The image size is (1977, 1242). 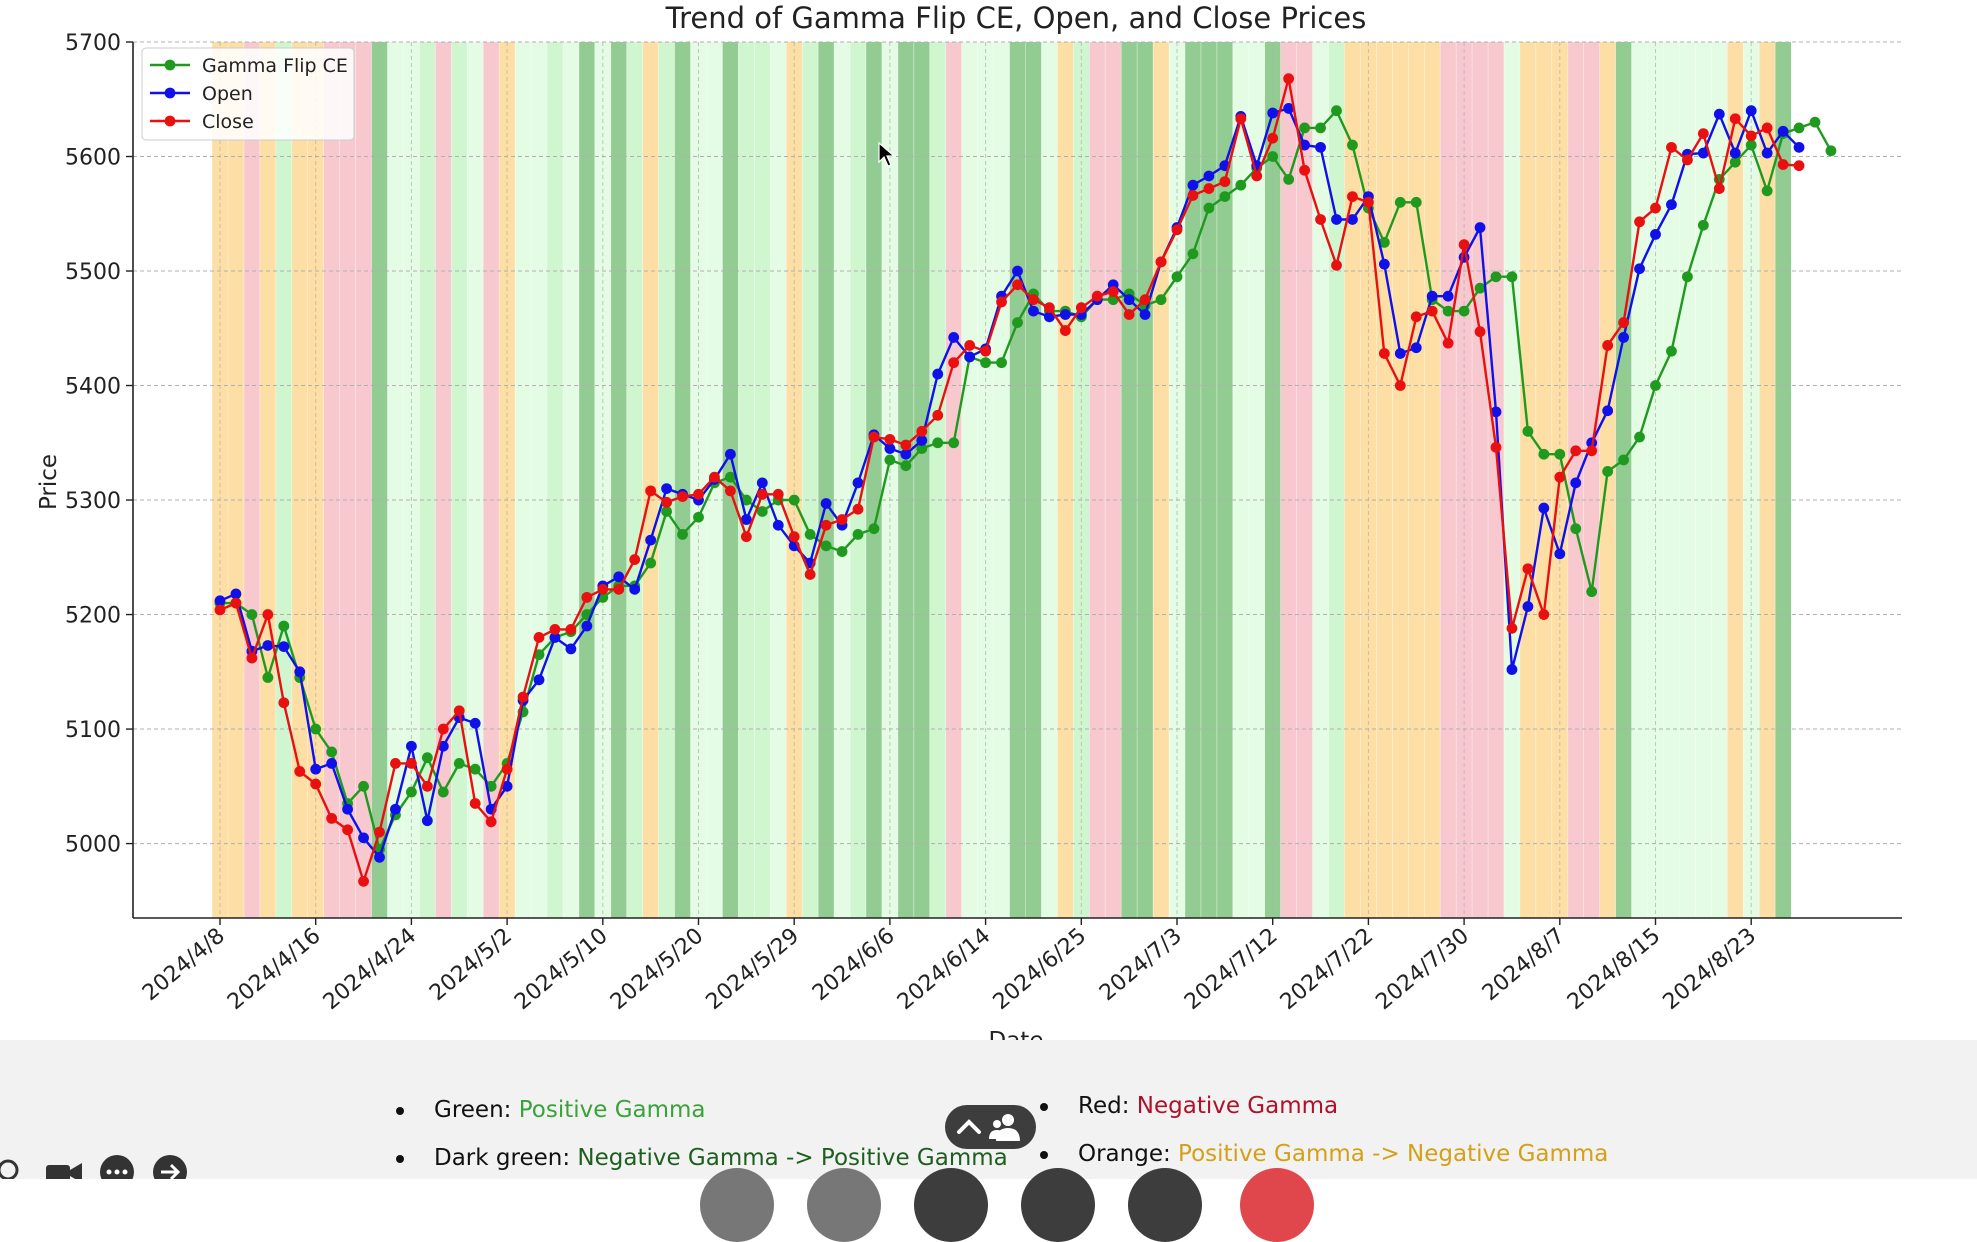 What do you see at coordinates (228, 122) in the screenshot?
I see `legend-label: Close` at bounding box center [228, 122].